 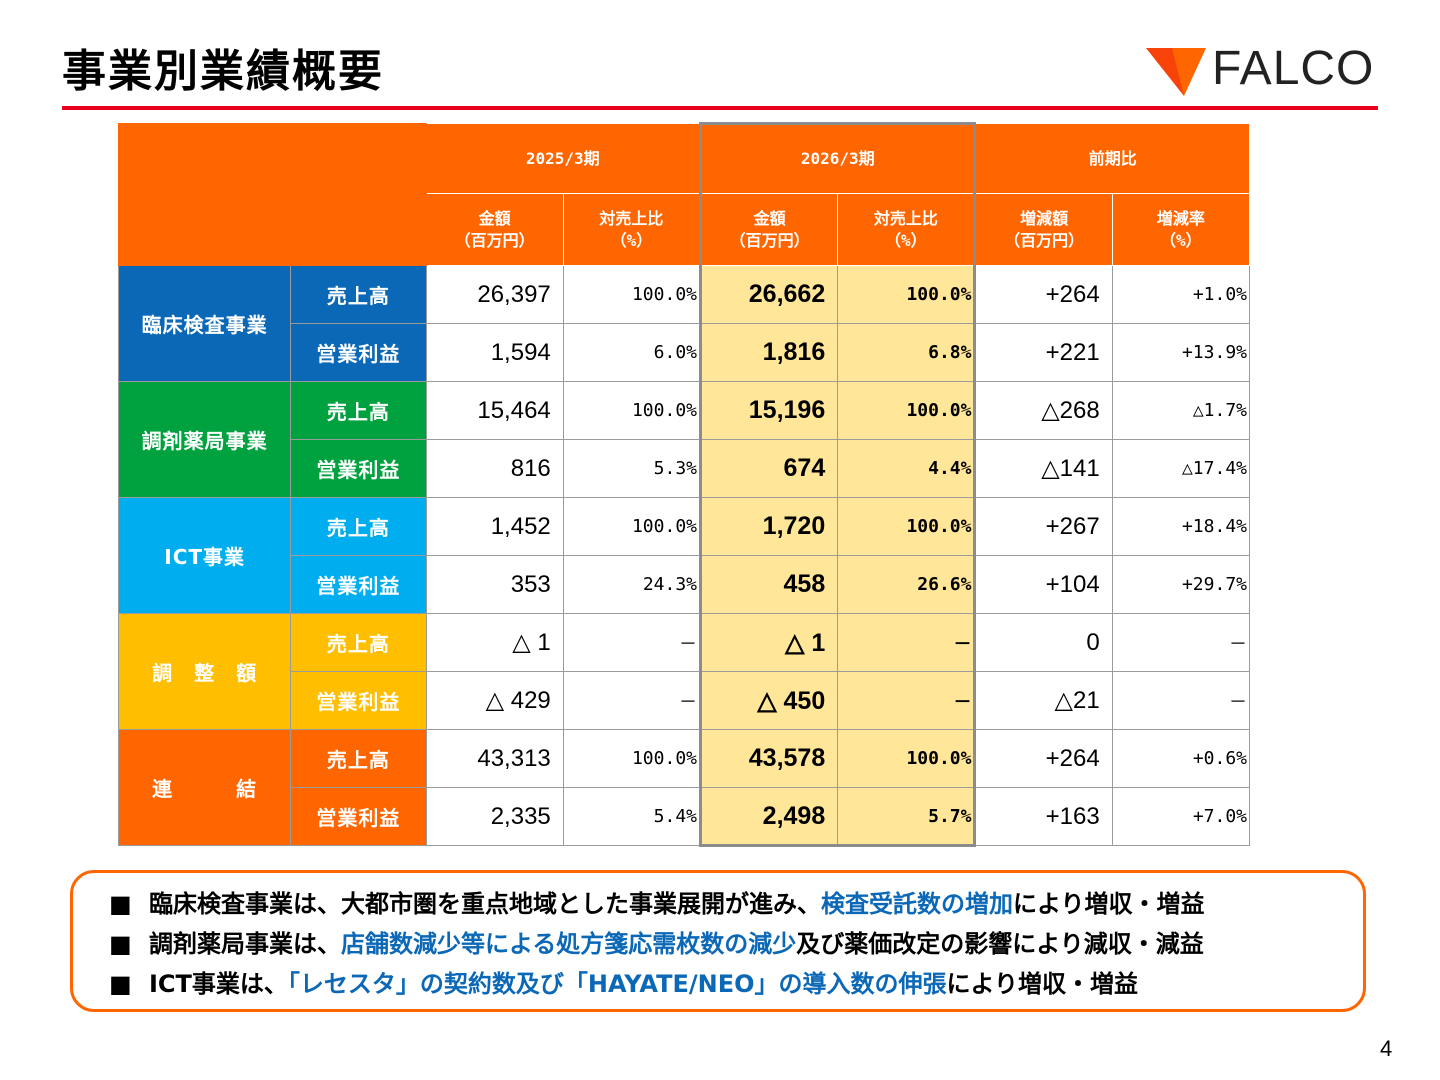 I want to click on amount-2025: 2,335, so click(x=494, y=816).